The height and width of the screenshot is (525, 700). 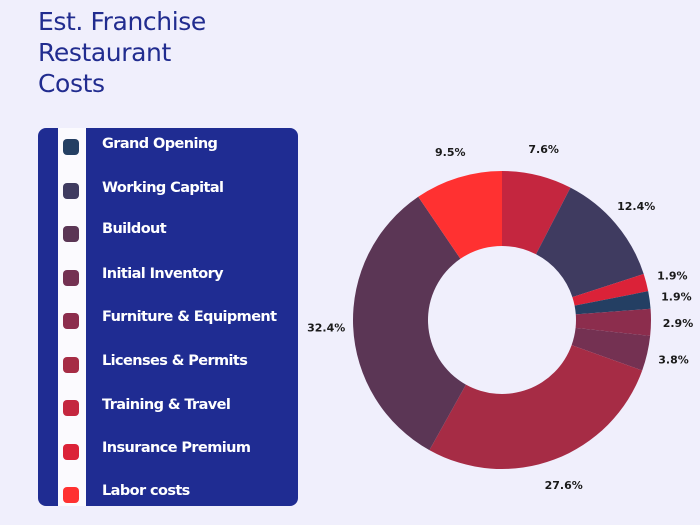 What do you see at coordinates (564, 485) in the screenshot?
I see `percent-label: 27.6%` at bounding box center [564, 485].